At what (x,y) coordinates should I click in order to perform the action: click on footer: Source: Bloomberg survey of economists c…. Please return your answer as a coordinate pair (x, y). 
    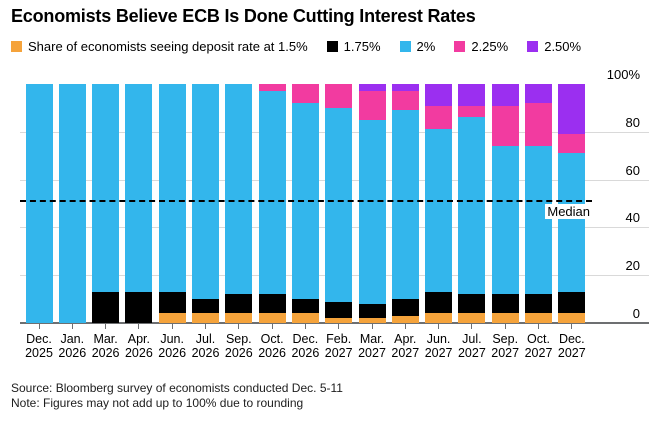
    Looking at the image, I should click on (177, 396).